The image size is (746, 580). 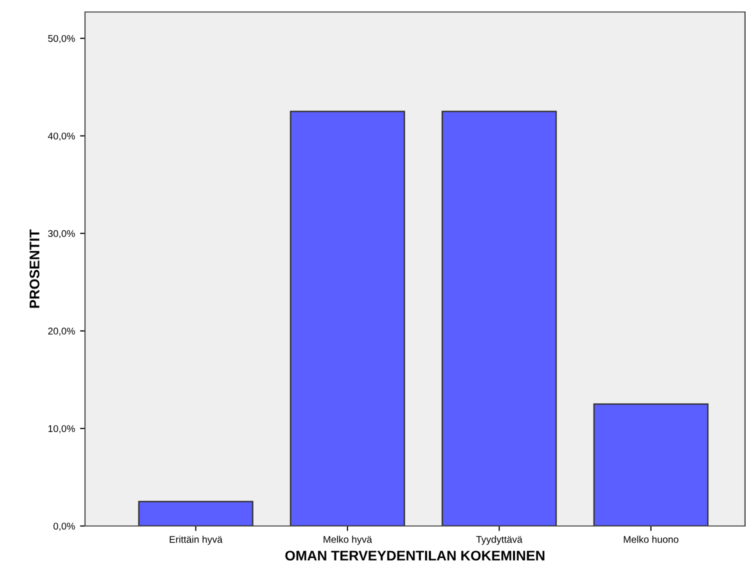 What do you see at coordinates (64, 526) in the screenshot?
I see `y-tick-label: 0,0%` at bounding box center [64, 526].